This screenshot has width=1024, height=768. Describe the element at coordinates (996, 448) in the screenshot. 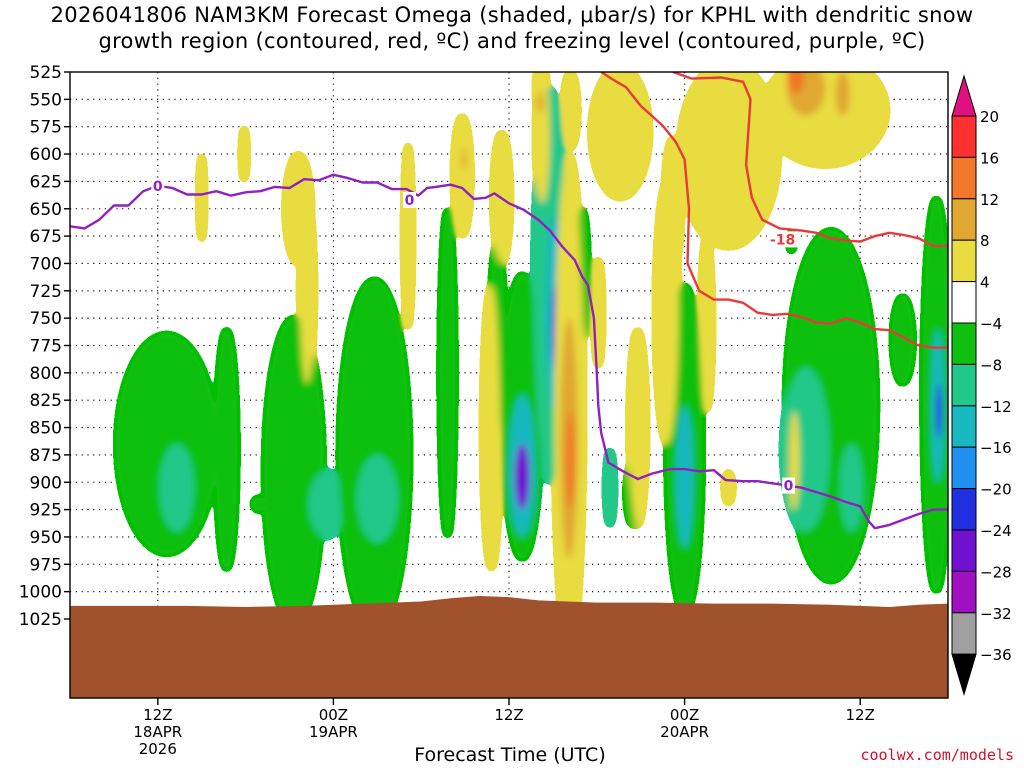

I see `colorbar-label: −16` at that location.